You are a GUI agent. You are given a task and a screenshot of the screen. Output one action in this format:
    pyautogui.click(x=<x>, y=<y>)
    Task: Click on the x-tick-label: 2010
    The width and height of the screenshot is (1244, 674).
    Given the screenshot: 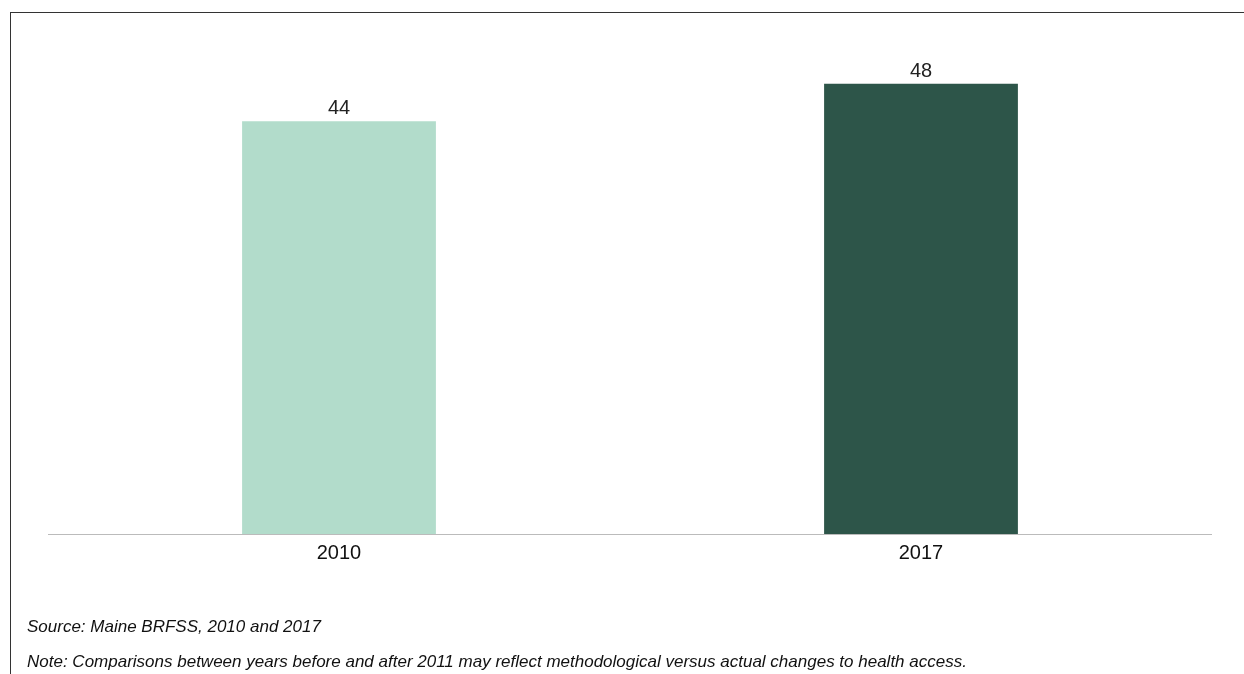 What is the action you would take?
    pyautogui.click(x=339, y=552)
    